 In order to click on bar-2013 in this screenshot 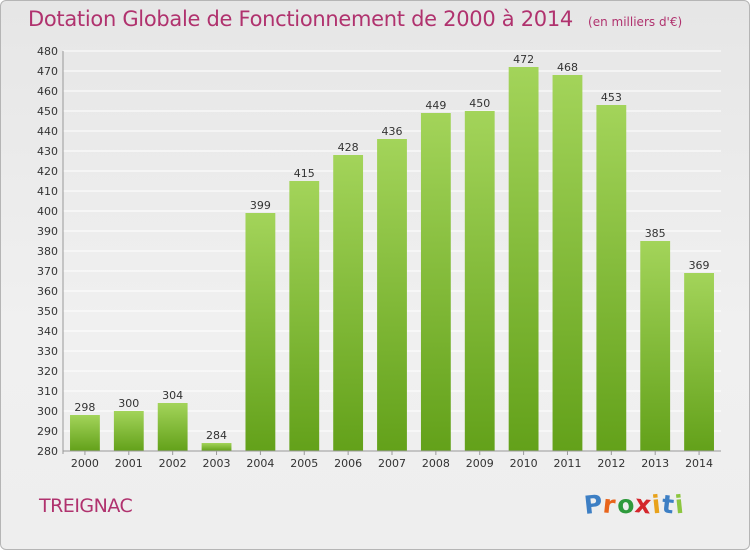, I will do `click(655, 346)`.